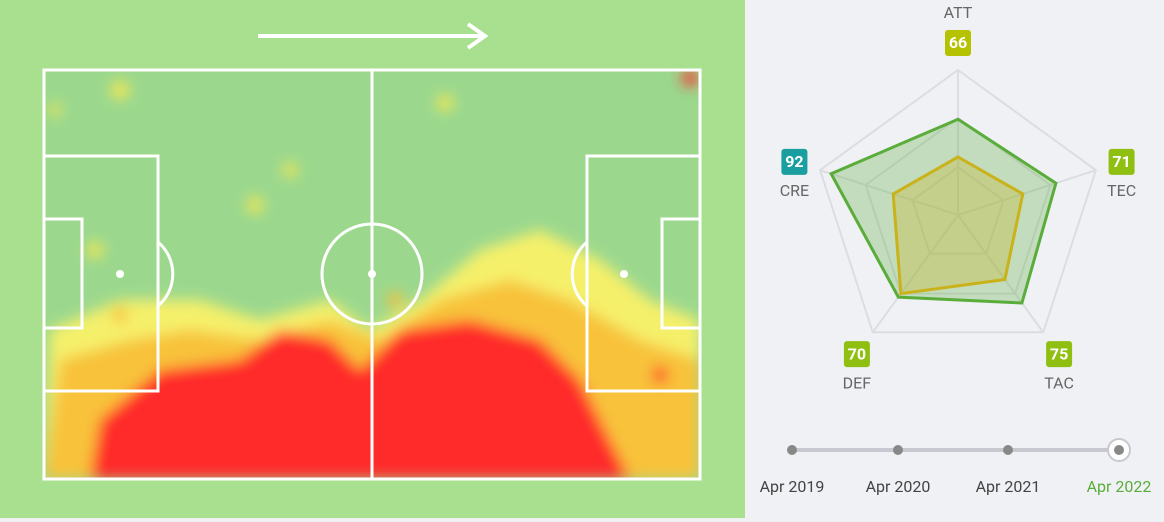 The height and width of the screenshot is (522, 1164). Describe the element at coordinates (1059, 382) in the screenshot. I see `axis-label: TAC` at that location.